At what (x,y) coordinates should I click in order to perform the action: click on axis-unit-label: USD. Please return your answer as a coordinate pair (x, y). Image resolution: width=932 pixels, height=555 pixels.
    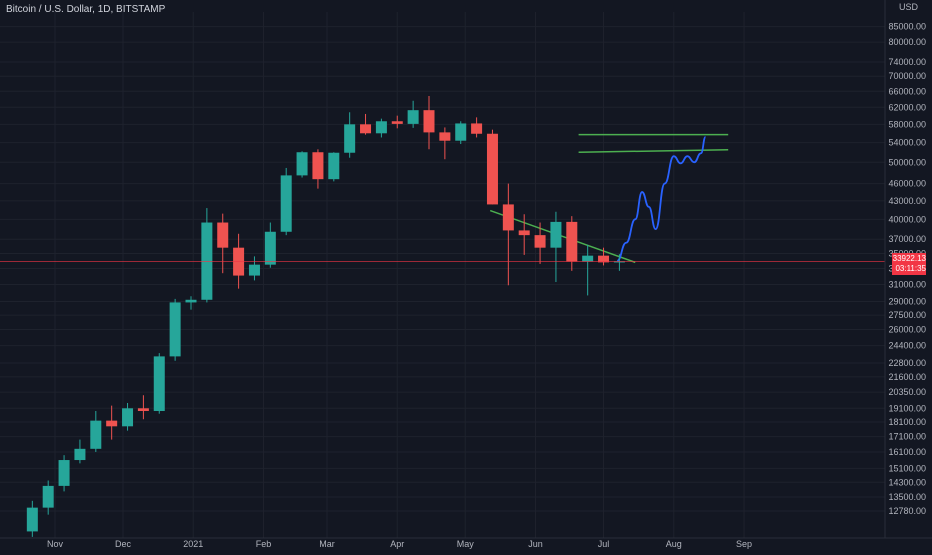
    Looking at the image, I should click on (909, 7).